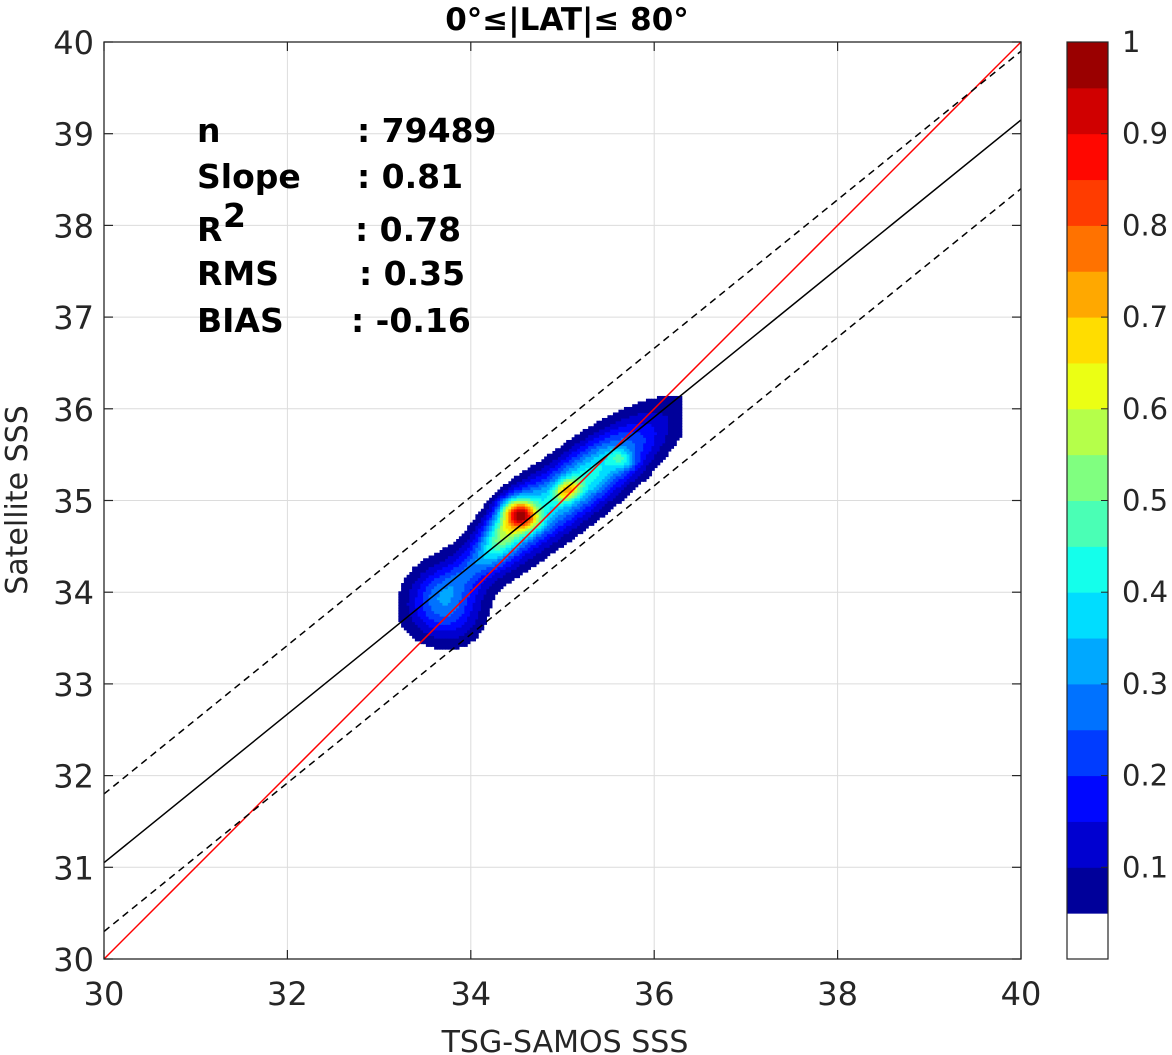  I want to click on colorbar-segment, so click(1087, 65).